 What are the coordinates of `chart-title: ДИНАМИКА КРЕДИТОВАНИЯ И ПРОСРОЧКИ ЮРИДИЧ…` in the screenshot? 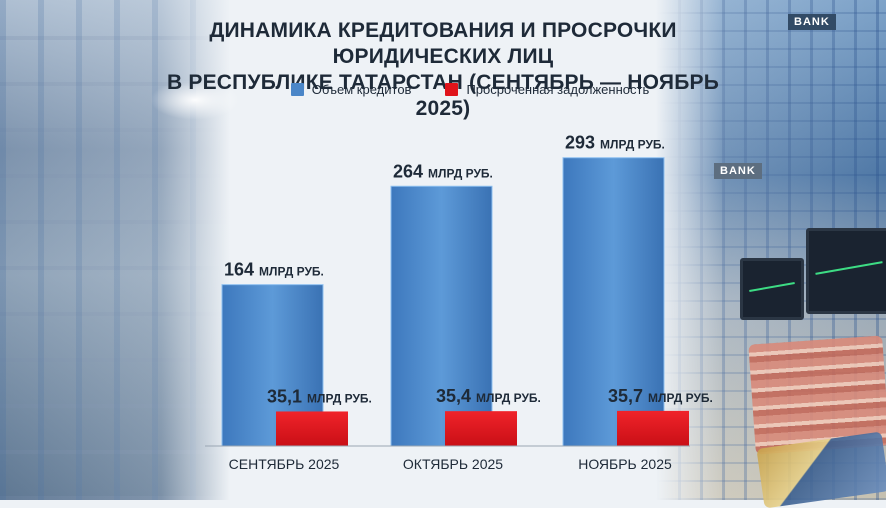 It's located at (443, 70).